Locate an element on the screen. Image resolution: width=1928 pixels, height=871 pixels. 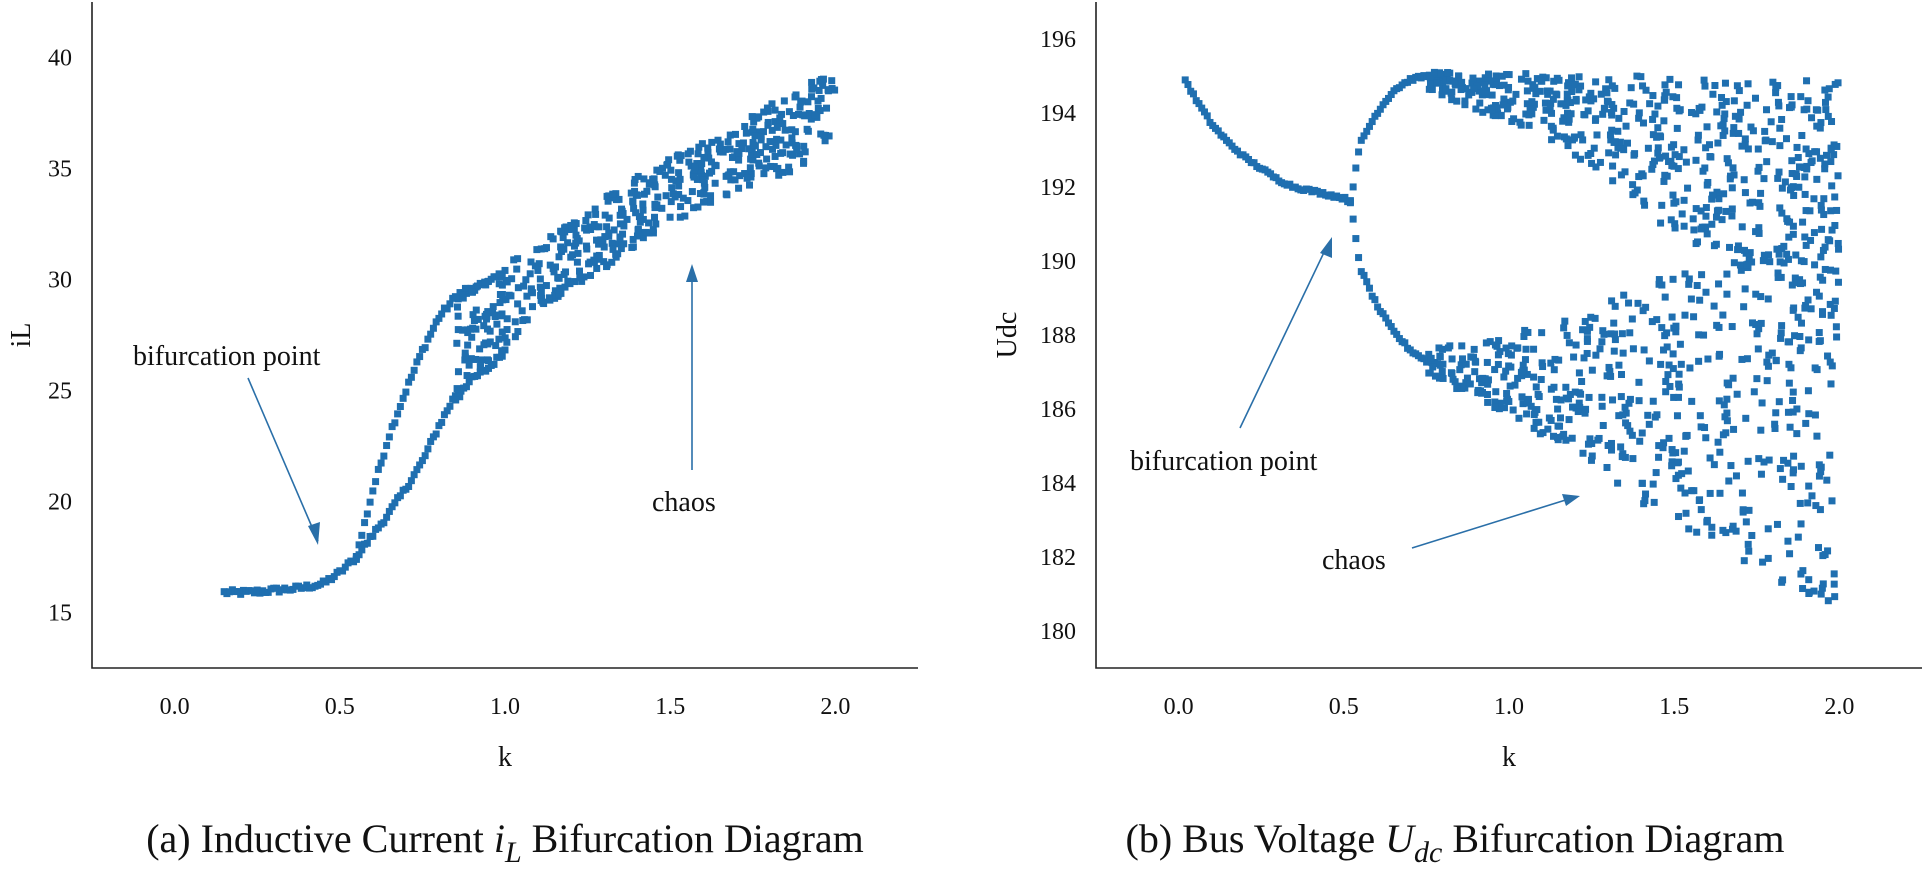
panel-b-caption: (b) Bus Voltage Udc Bifurcation Diagram is located at coordinates (1455, 842).